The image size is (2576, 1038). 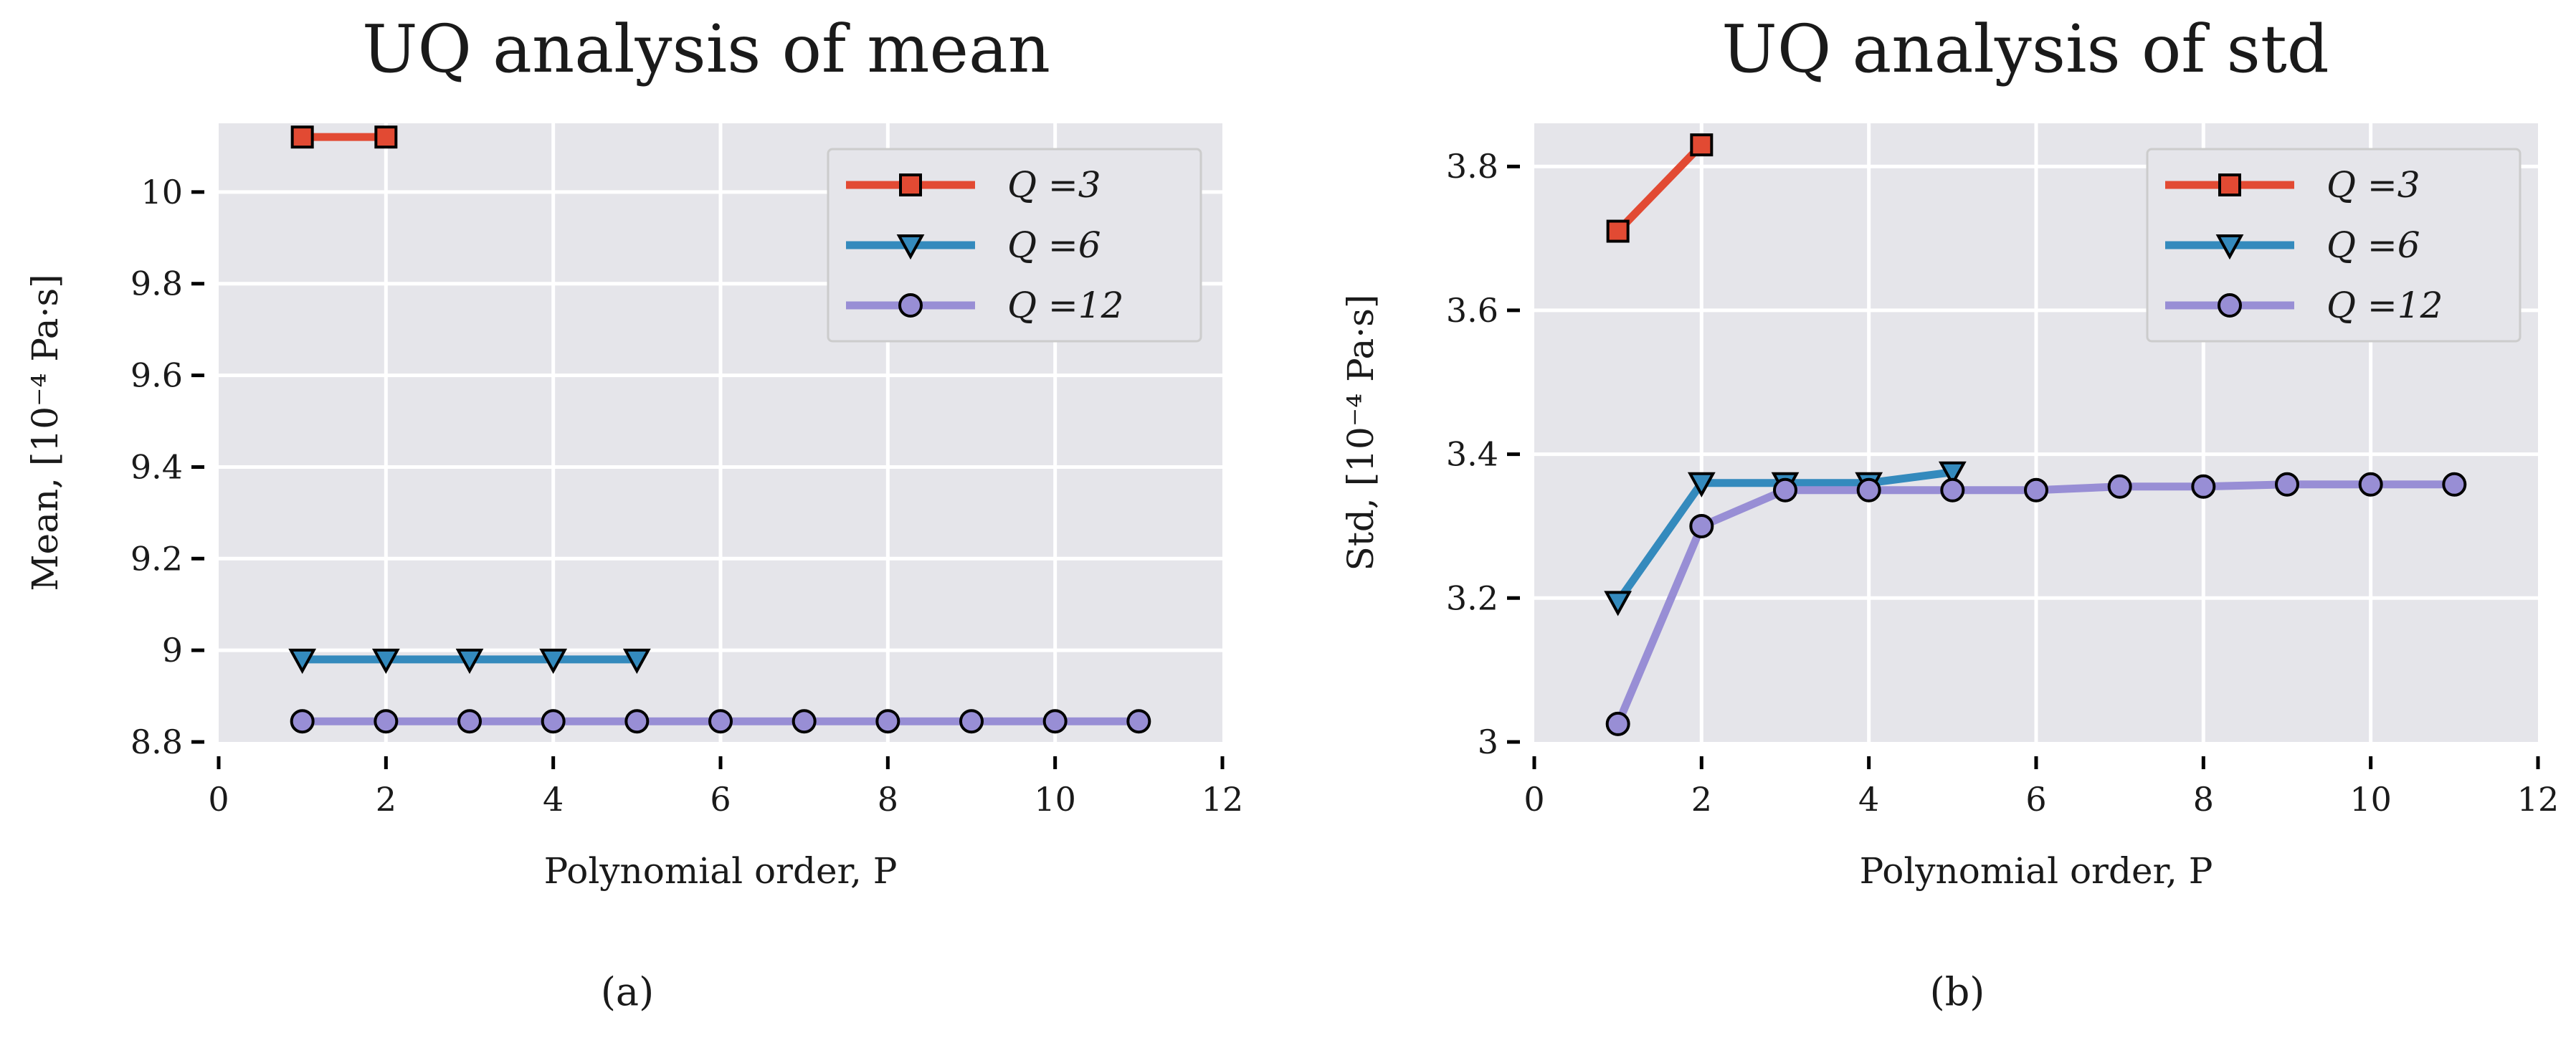 What do you see at coordinates (386, 799) in the screenshot?
I see `mean-x-tick-label: 2` at bounding box center [386, 799].